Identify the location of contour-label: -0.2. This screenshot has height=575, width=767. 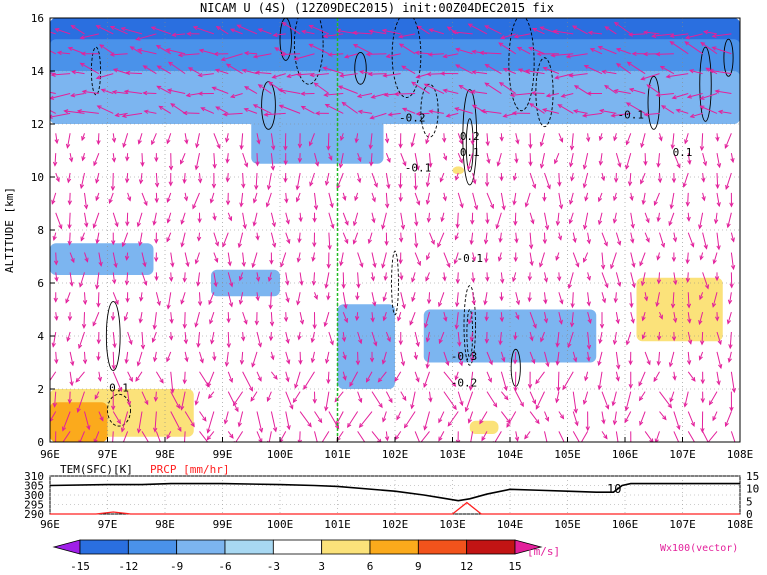
(412, 117).